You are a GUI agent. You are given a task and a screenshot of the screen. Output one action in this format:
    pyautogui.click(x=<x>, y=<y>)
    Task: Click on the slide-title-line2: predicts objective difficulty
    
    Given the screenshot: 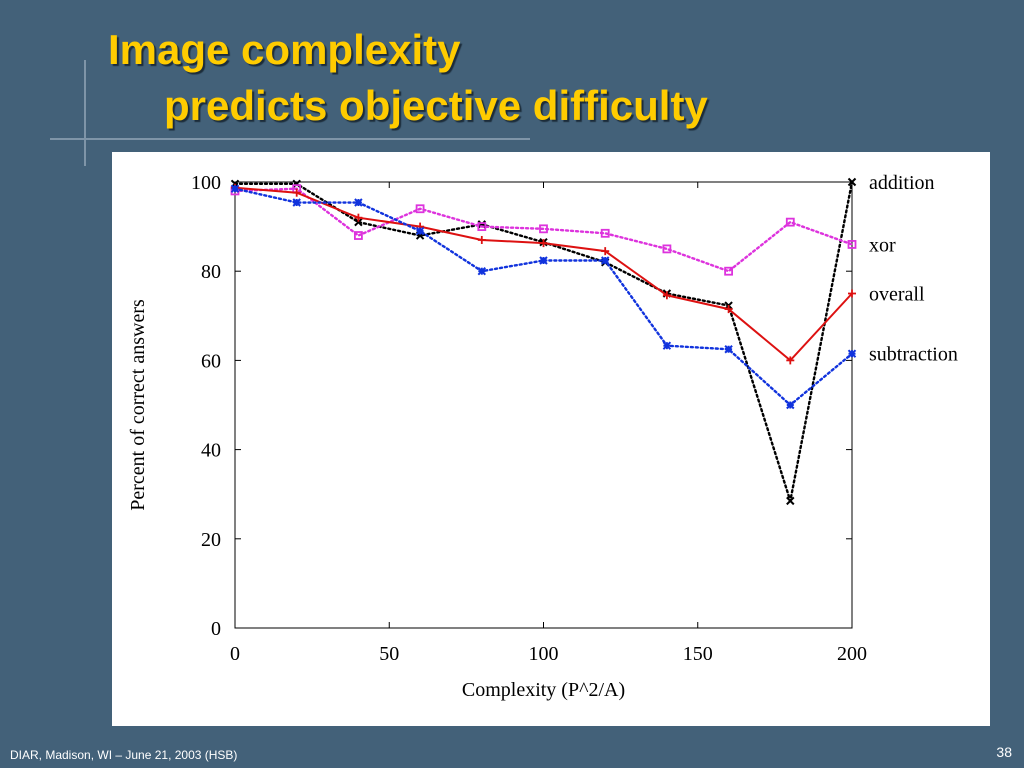 What is the action you would take?
    pyautogui.click(x=436, y=105)
    